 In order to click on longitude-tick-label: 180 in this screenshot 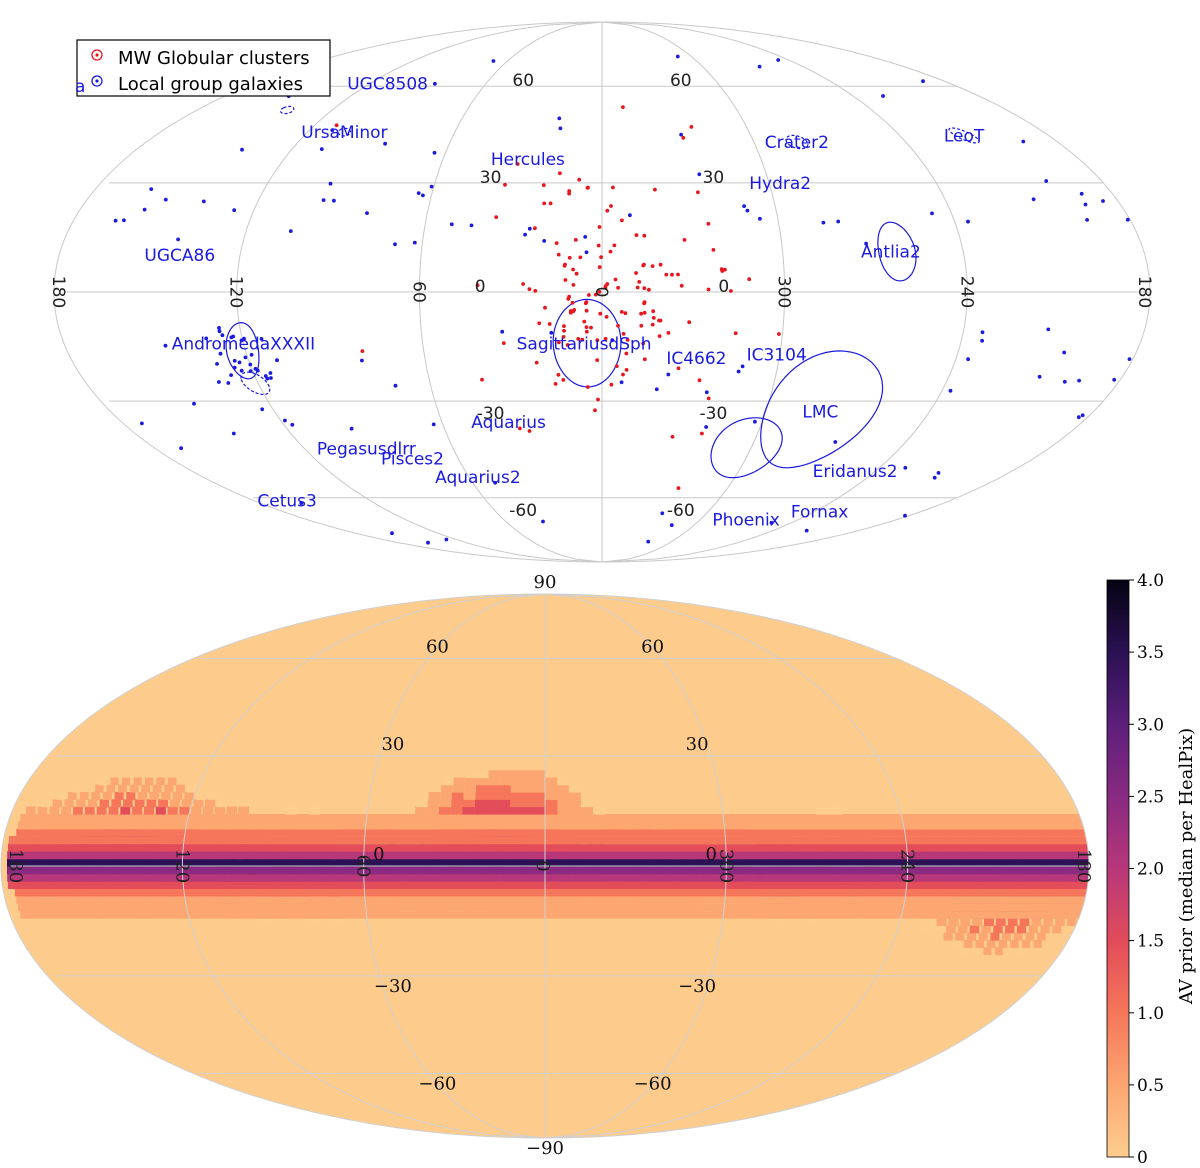, I will do `click(1144, 292)`.